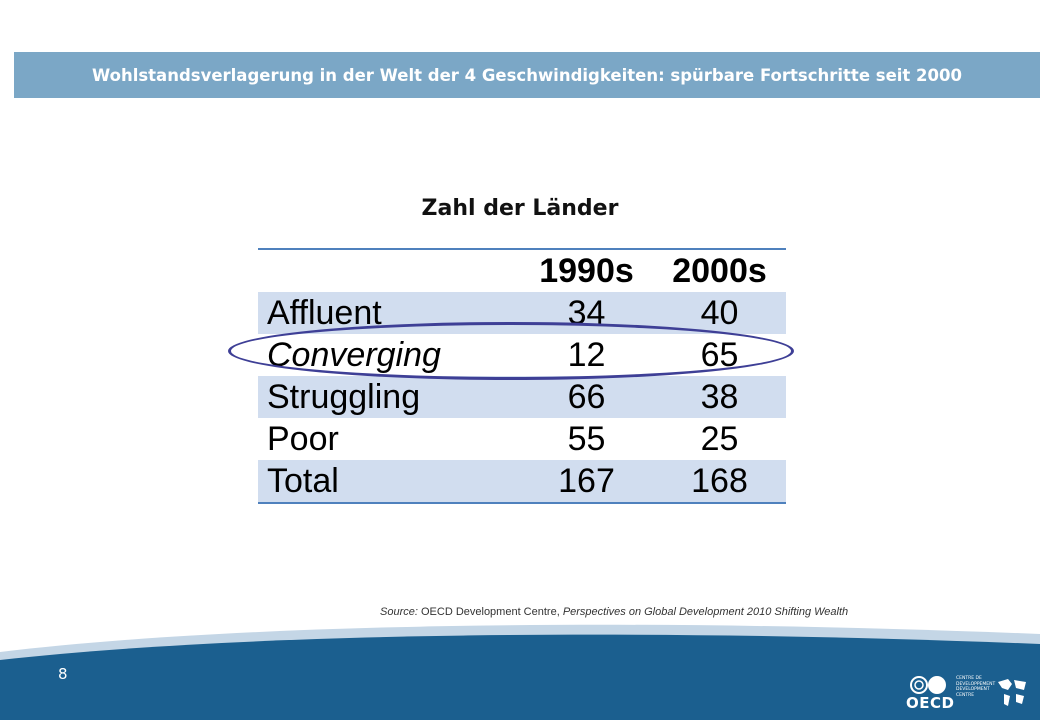 Image resolution: width=1040 pixels, height=720 pixels. I want to click on table-row-total: Total 167 168, so click(522, 482).